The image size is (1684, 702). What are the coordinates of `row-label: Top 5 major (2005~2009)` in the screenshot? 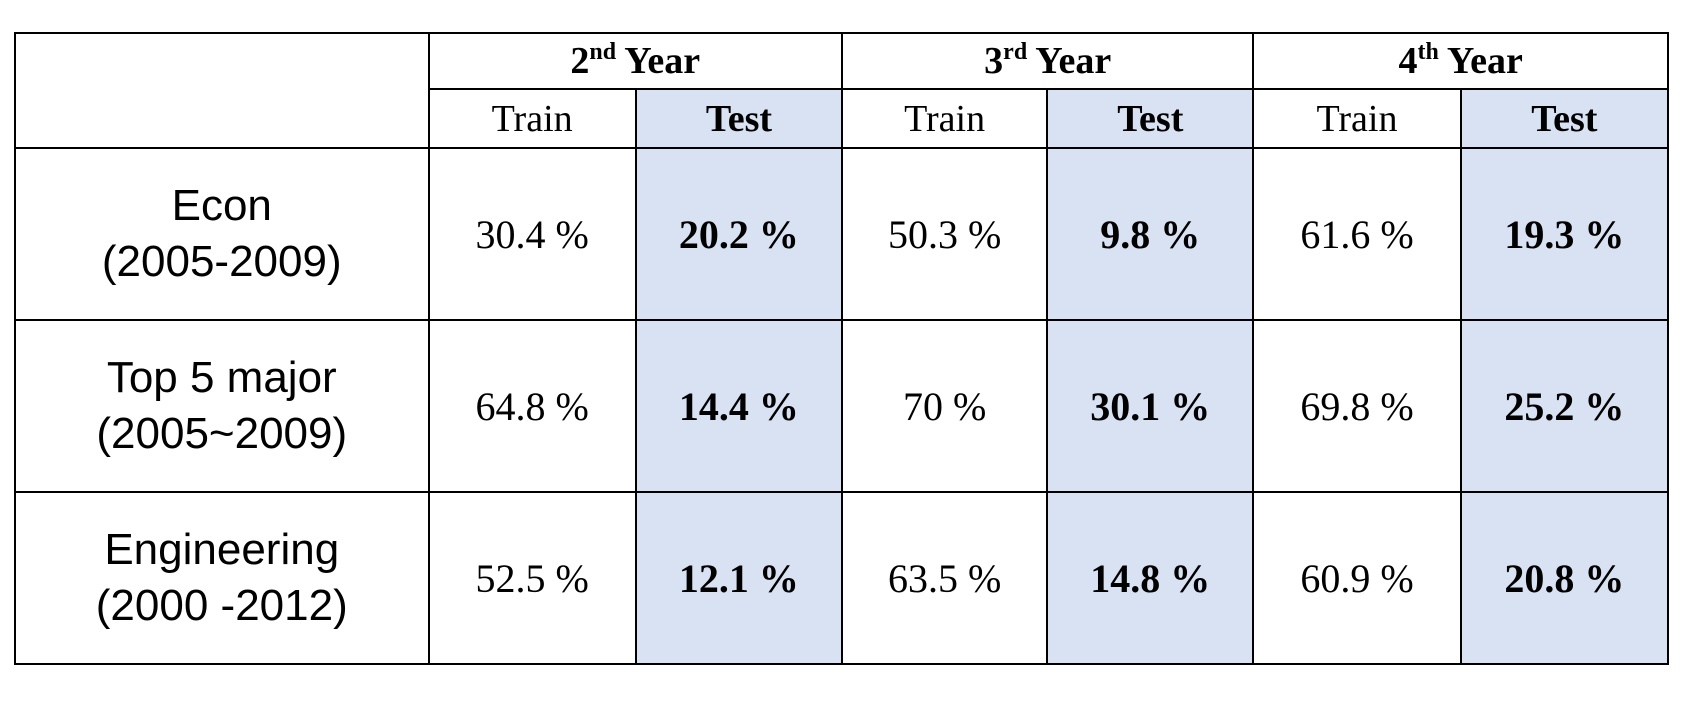 It's located at (222, 406).